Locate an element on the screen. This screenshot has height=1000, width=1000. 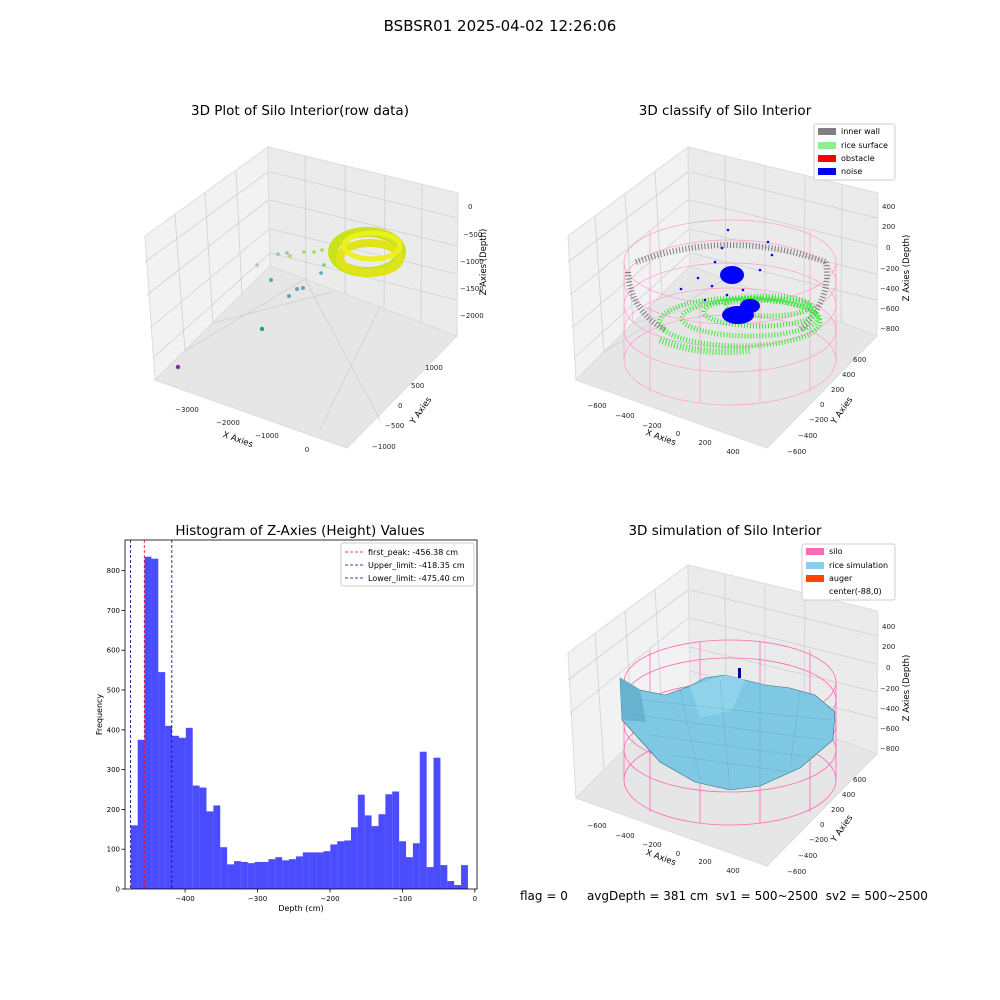
x-tick-label: −200 is located at coordinates (329, 899).